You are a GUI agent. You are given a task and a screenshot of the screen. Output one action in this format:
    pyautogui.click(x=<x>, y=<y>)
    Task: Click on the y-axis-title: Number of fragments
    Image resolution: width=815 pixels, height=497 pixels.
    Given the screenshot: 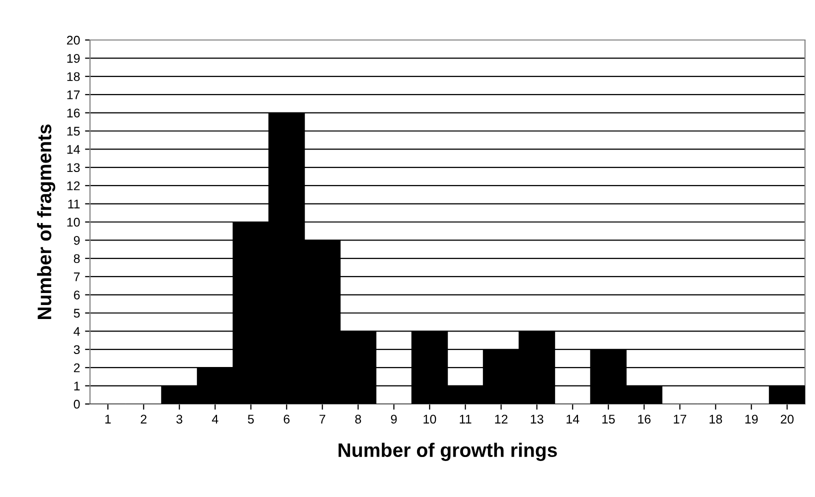 What is the action you would take?
    pyautogui.click(x=46, y=222)
    